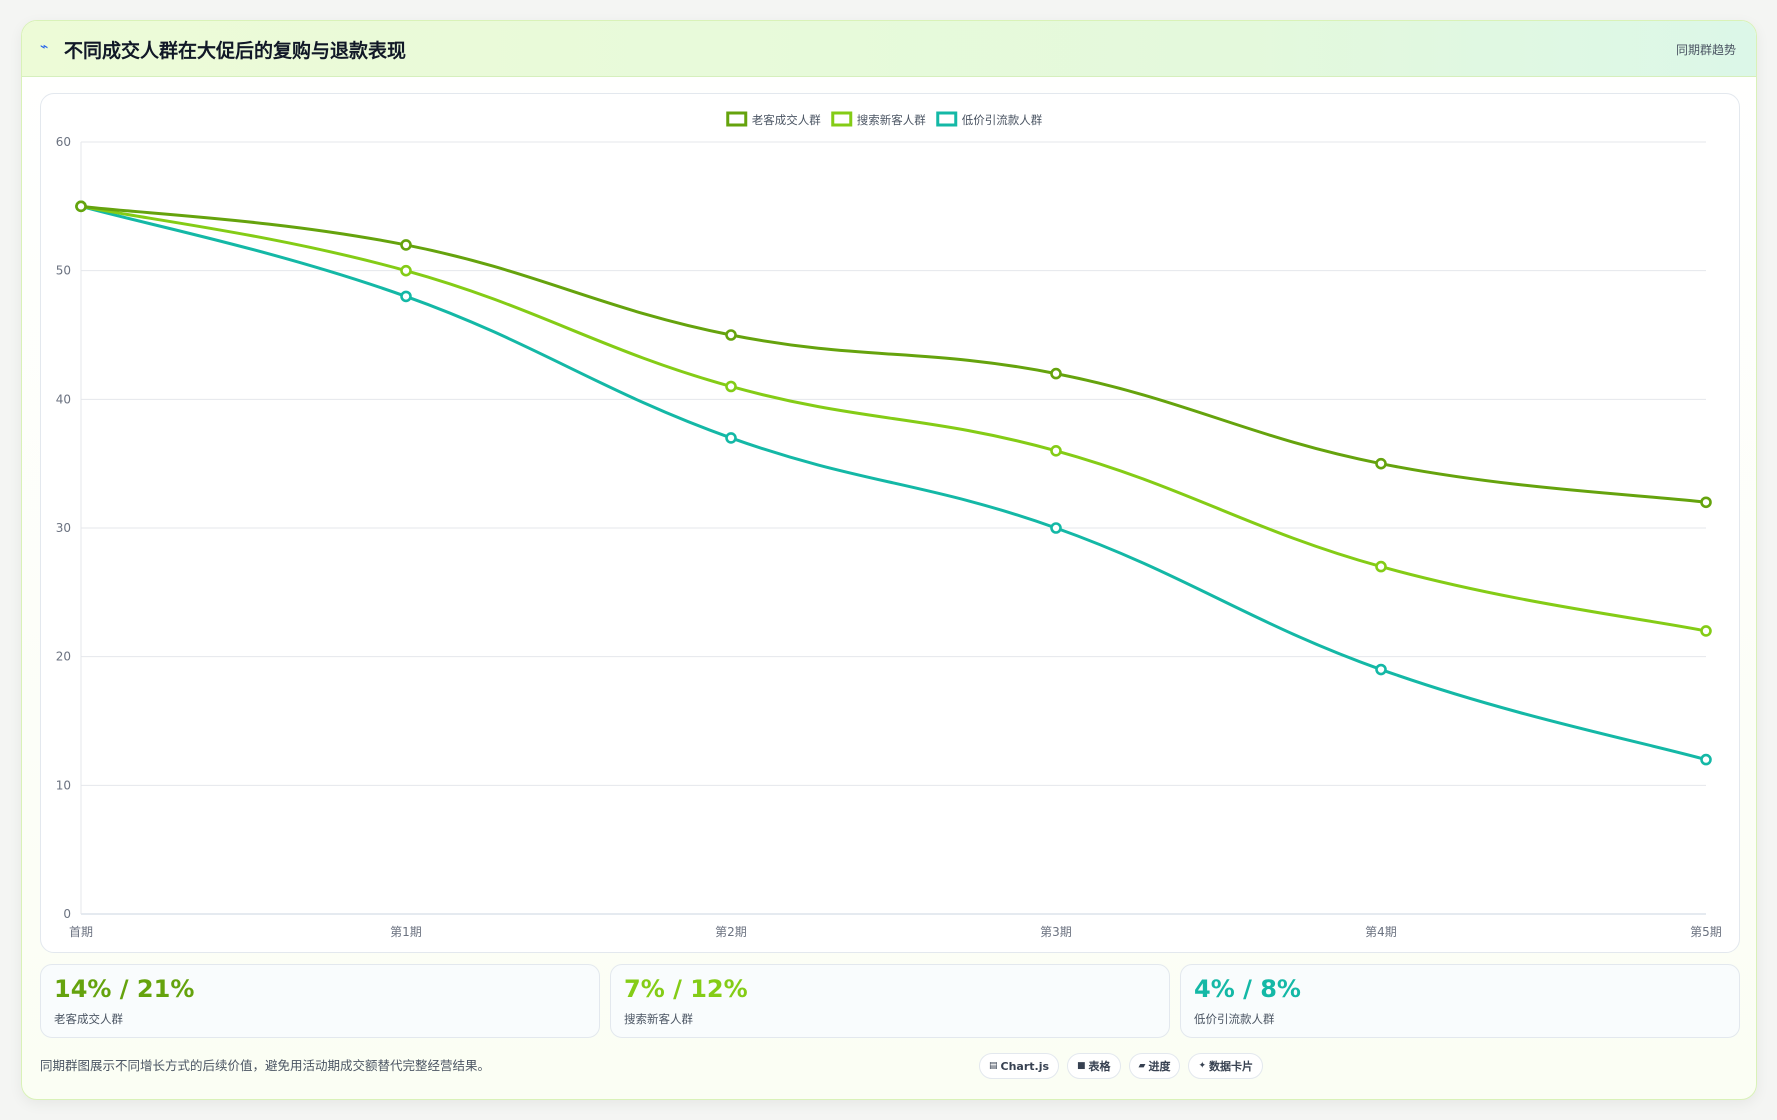 This screenshot has height=1120, width=1777. What do you see at coordinates (88, 1019) in the screenshot?
I see `stat-label: 老客成交人群` at bounding box center [88, 1019].